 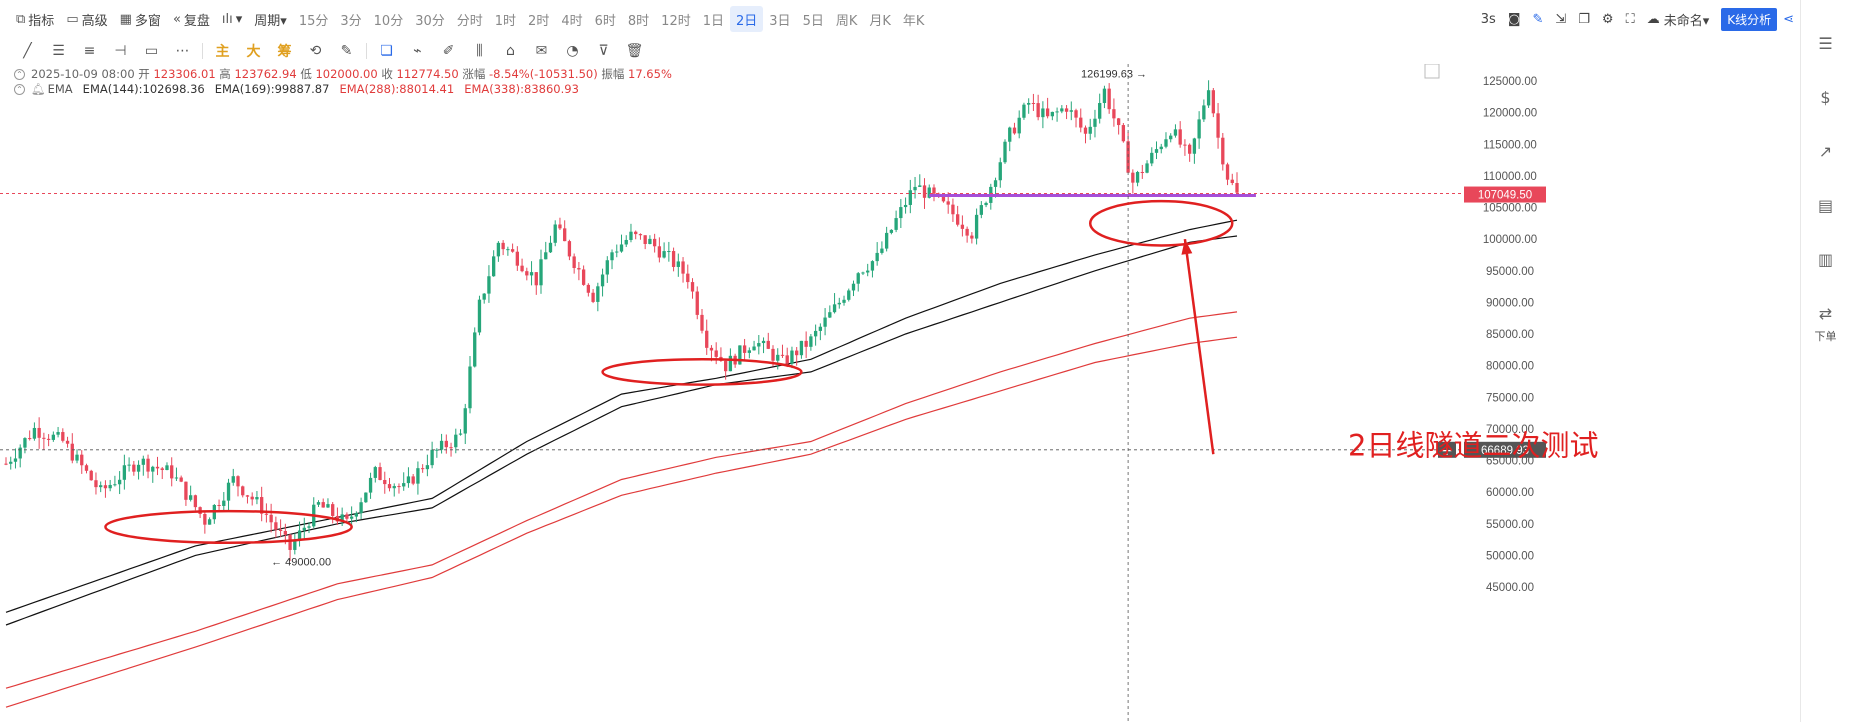 What do you see at coordinates (120, 51) in the screenshot?
I see `drawing-tool-3: ⊣` at bounding box center [120, 51].